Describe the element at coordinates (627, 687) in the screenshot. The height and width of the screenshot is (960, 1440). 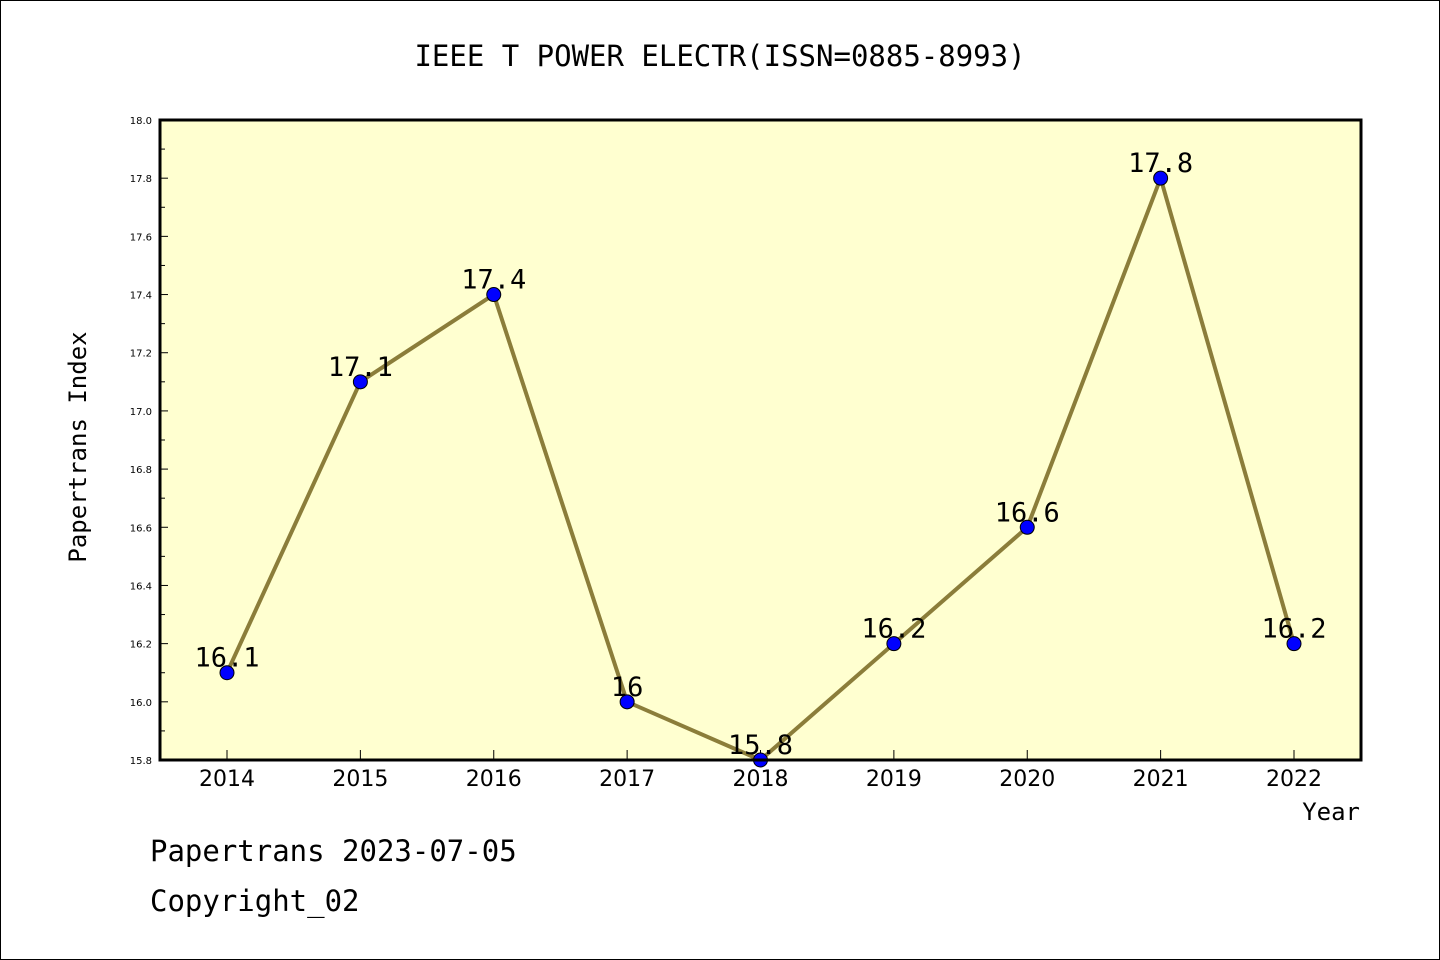
I see `data-label: 16` at that location.